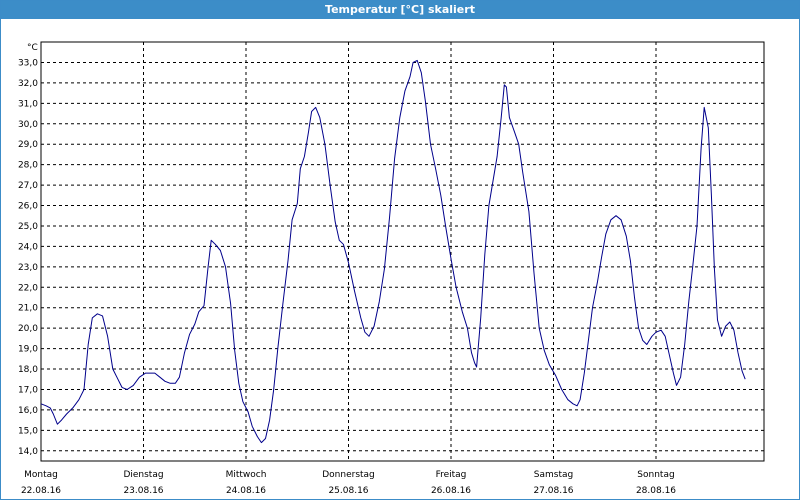  Describe the element at coordinates (28, 268) in the screenshot. I see `y-tick-label: 23,0` at that location.